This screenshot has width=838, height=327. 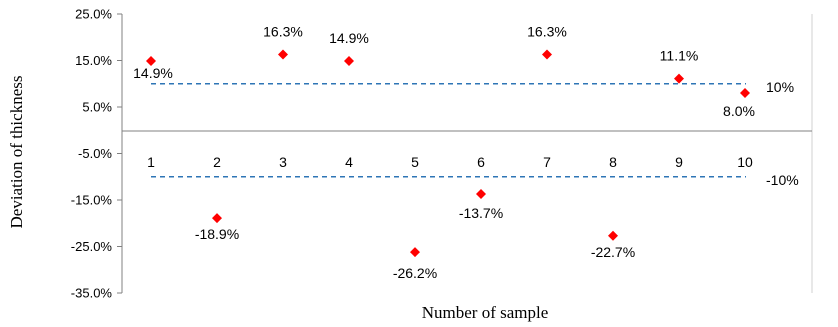 What do you see at coordinates (450, 162) in the screenshot?
I see `x-axis-category-labels: 1 2 3 4 5 6 7 8 9 10` at bounding box center [450, 162].